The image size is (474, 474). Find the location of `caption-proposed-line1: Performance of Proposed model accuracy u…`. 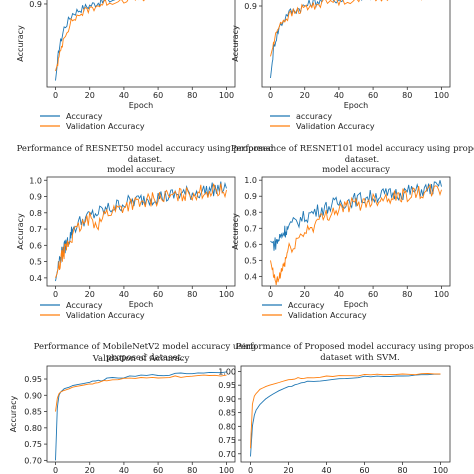

caption-proposed-line1: Performance of Proposed model accuracy u… is located at coordinates (355, 347).